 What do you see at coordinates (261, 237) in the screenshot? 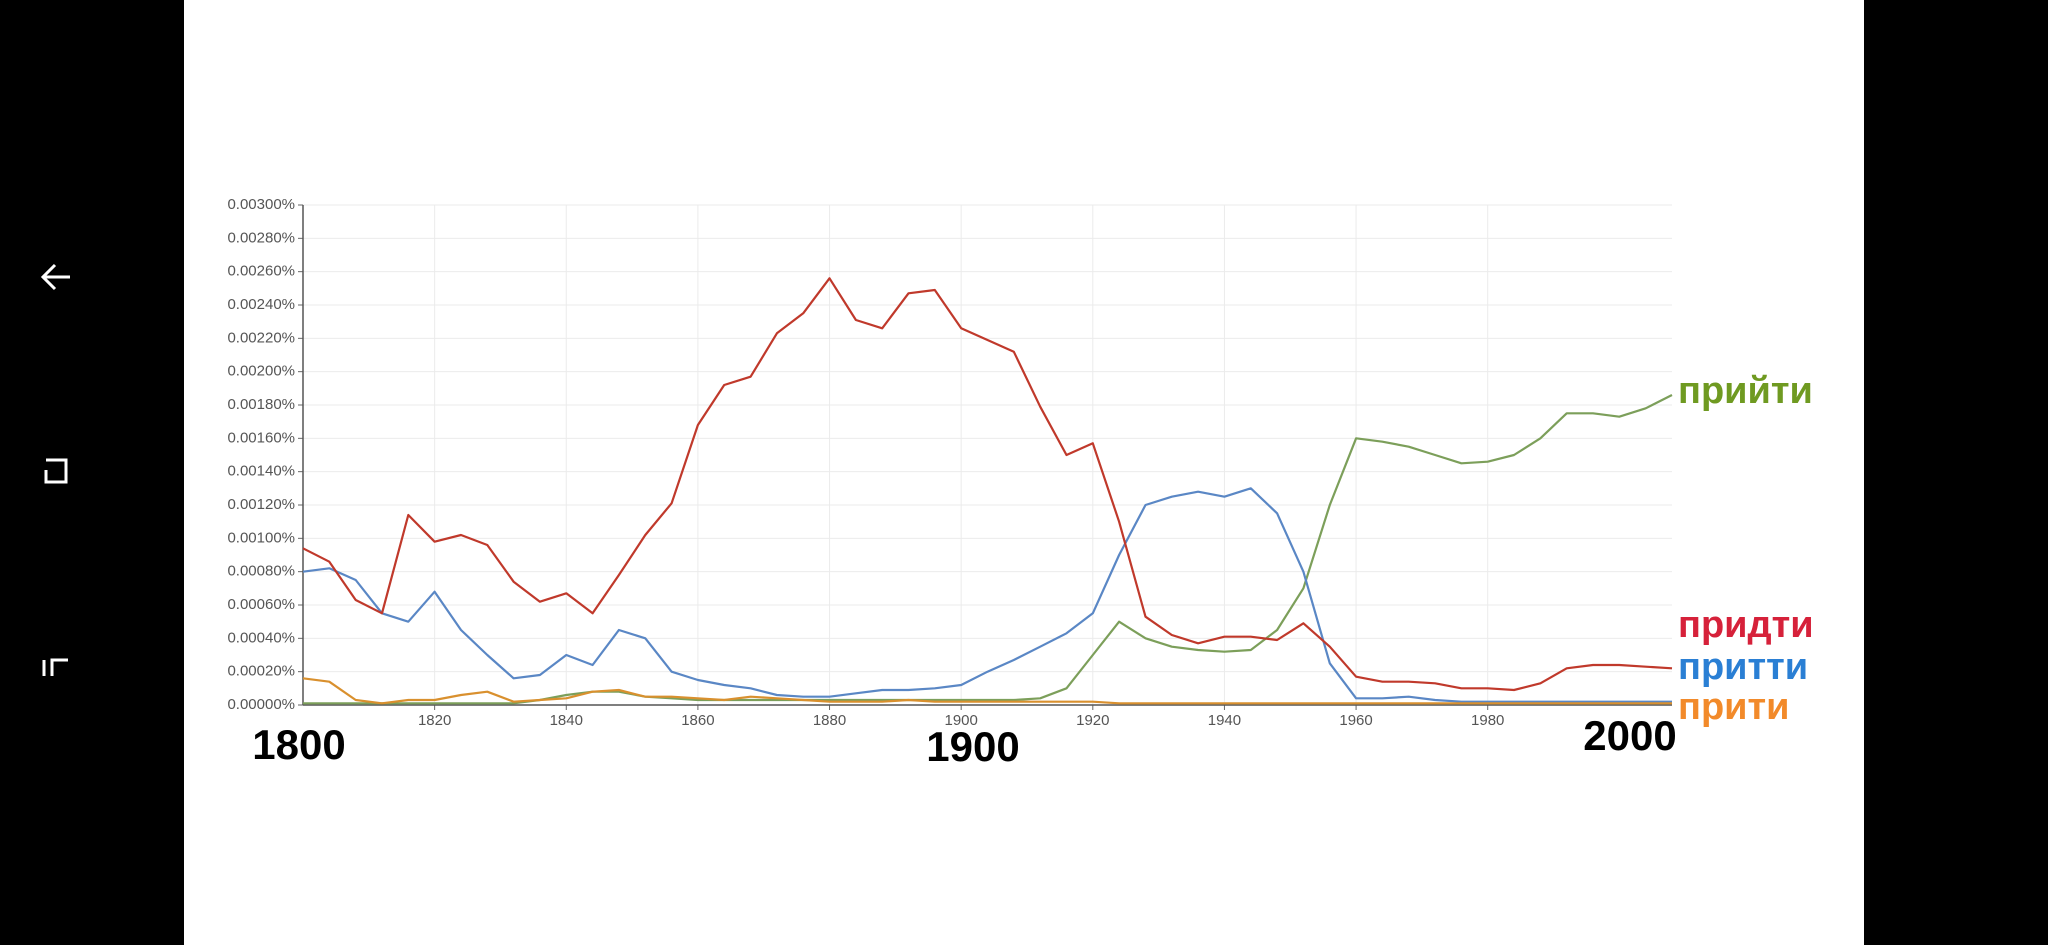
I see `y-tick-label: 0.00280%` at bounding box center [261, 237].